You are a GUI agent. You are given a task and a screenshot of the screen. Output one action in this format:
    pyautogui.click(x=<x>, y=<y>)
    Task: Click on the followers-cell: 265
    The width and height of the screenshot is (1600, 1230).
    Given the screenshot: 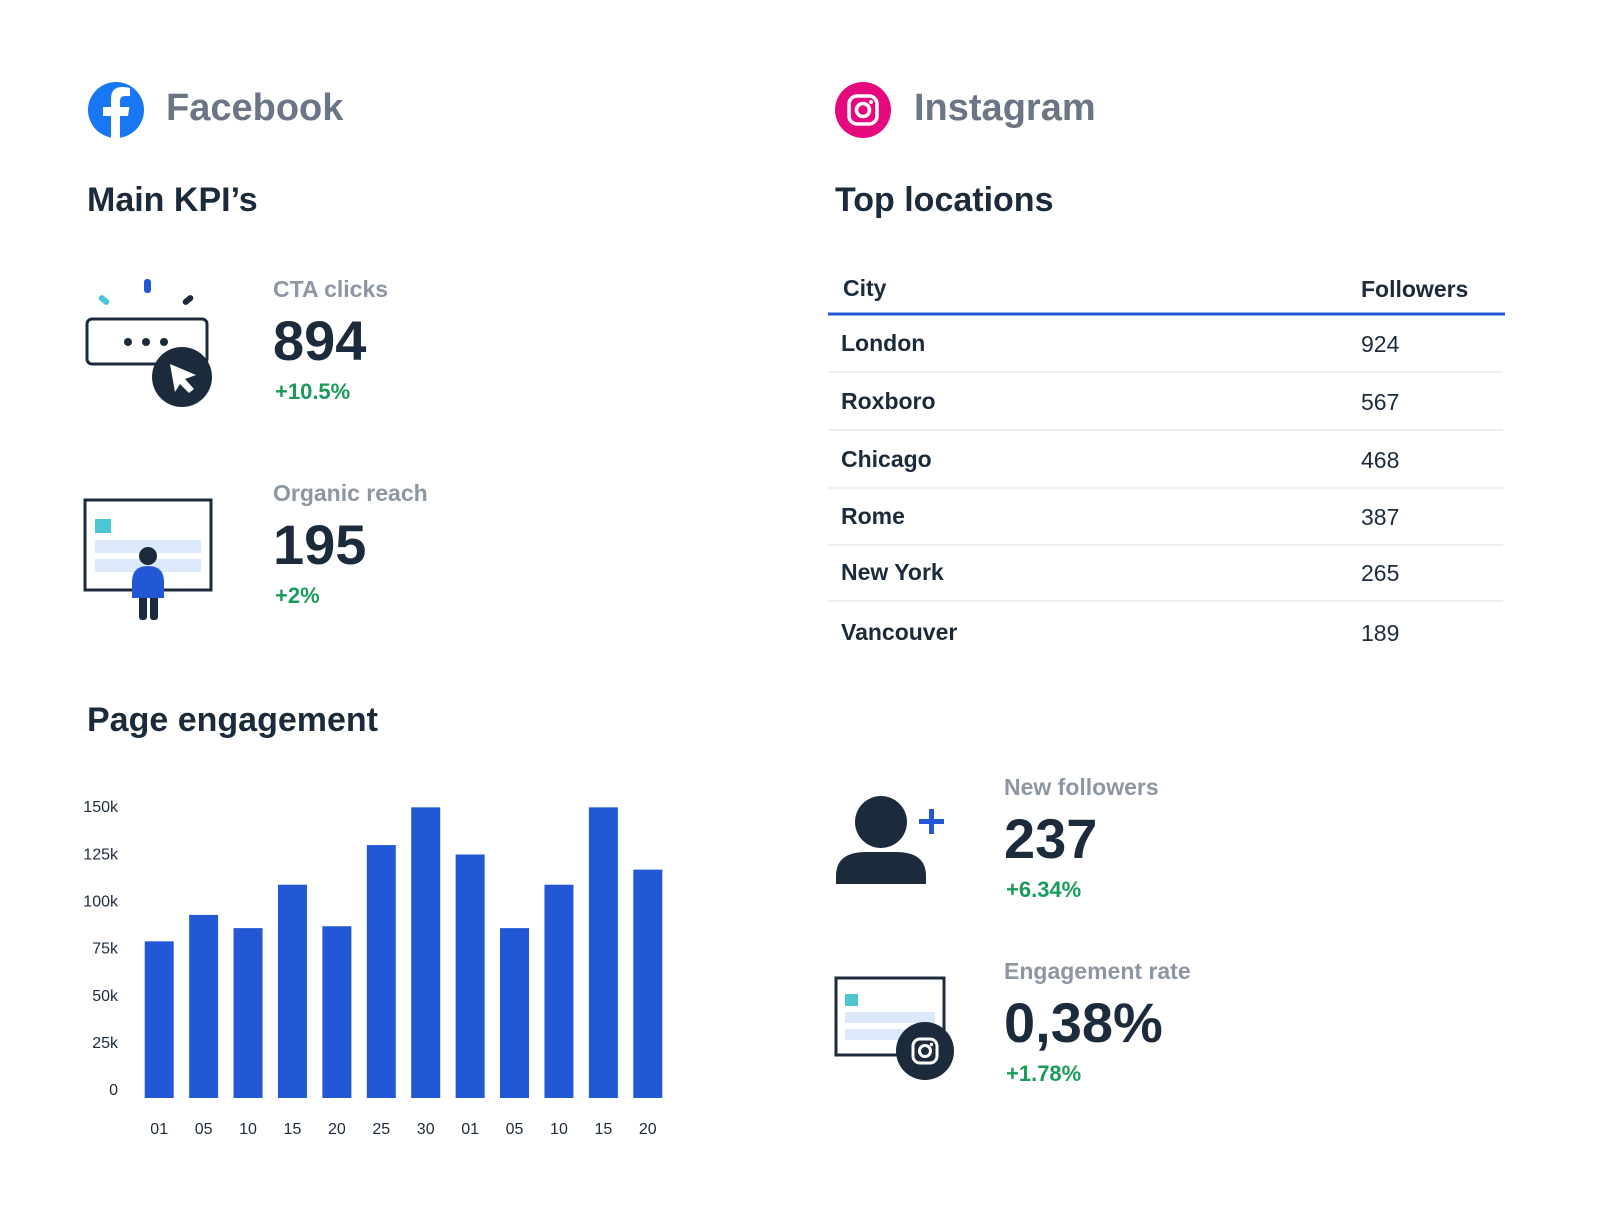 What is the action you would take?
    pyautogui.click(x=1380, y=573)
    